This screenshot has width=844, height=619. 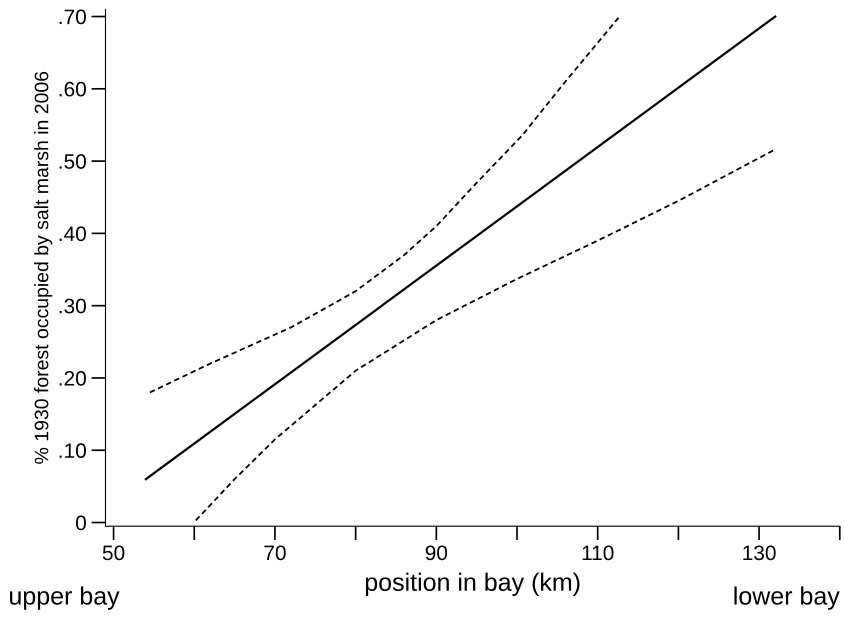 What do you see at coordinates (275, 552) in the screenshot?
I see `x-tick-label: 70` at bounding box center [275, 552].